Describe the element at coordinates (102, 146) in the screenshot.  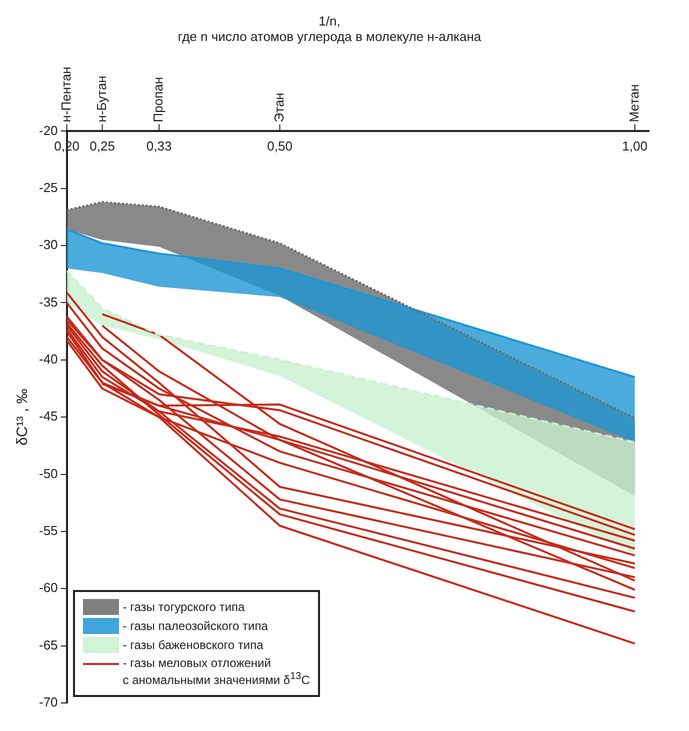
I see `x-tick-label: 0,25` at that location.